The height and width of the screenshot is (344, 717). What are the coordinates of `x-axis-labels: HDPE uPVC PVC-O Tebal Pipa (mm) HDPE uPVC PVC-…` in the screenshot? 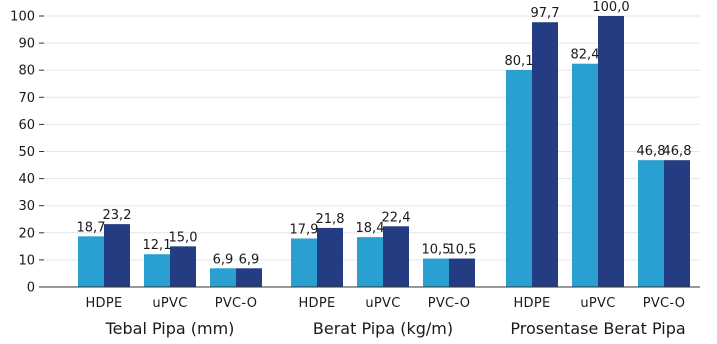 It's located at (385, 317).